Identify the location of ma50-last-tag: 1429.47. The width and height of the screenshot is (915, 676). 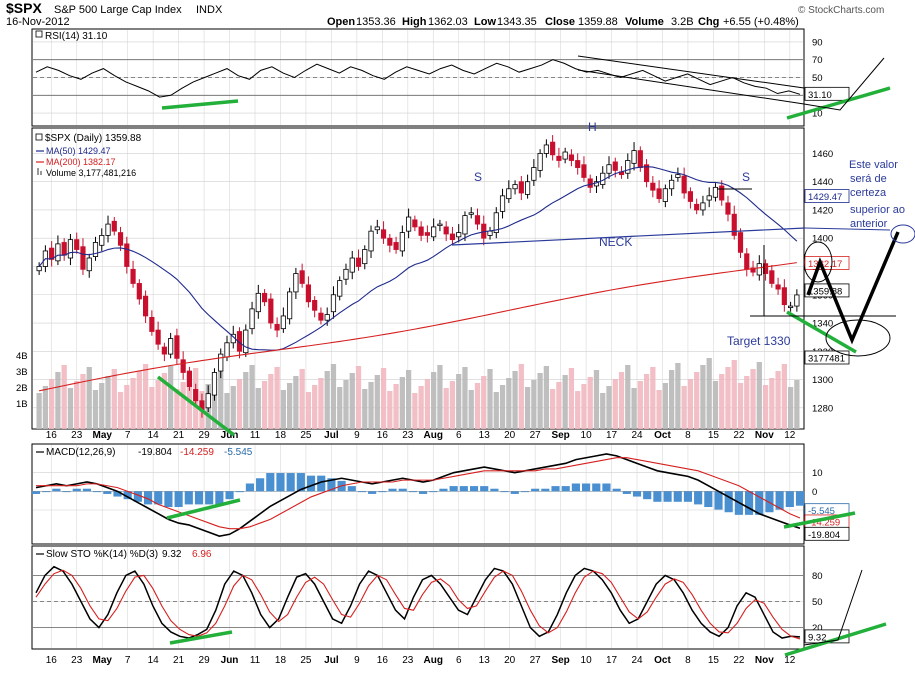
(827, 196).